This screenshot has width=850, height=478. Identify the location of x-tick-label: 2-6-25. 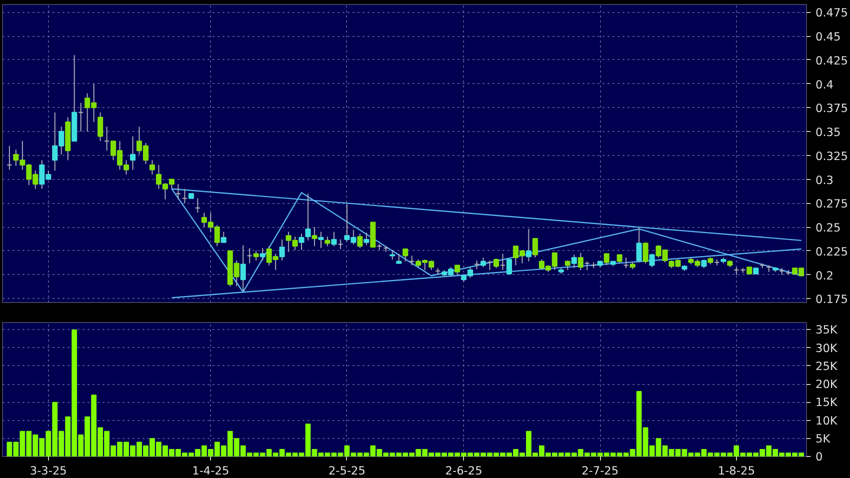
(463, 471).